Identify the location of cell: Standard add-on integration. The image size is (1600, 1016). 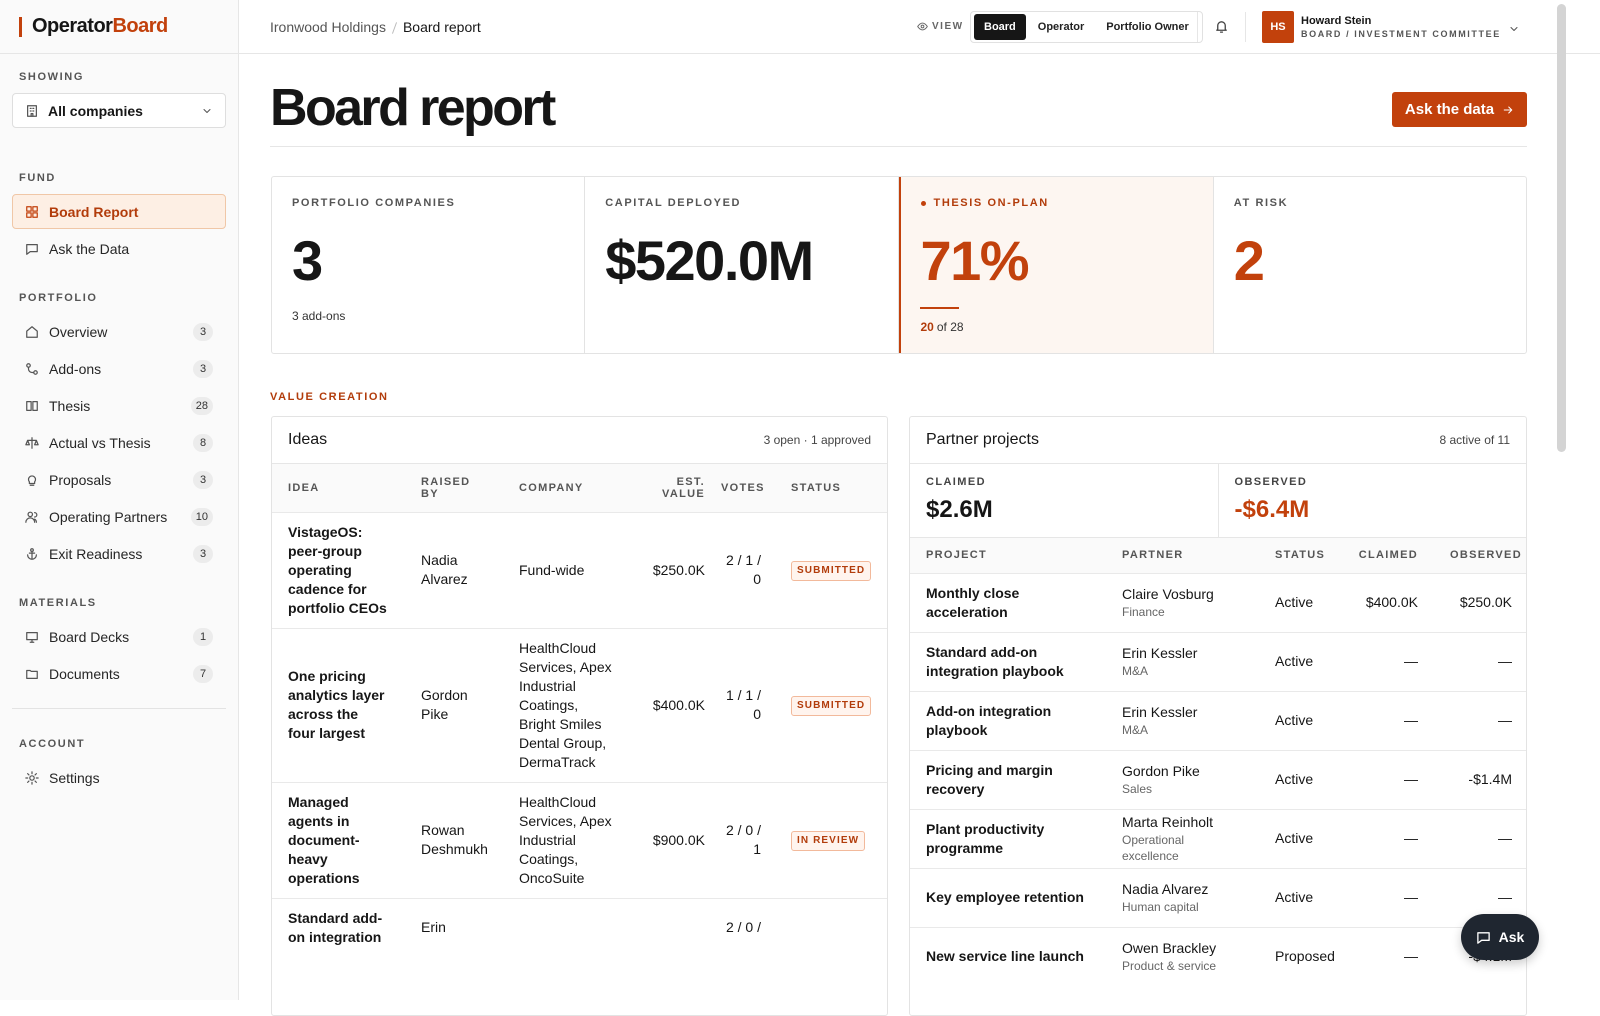
(338, 927).